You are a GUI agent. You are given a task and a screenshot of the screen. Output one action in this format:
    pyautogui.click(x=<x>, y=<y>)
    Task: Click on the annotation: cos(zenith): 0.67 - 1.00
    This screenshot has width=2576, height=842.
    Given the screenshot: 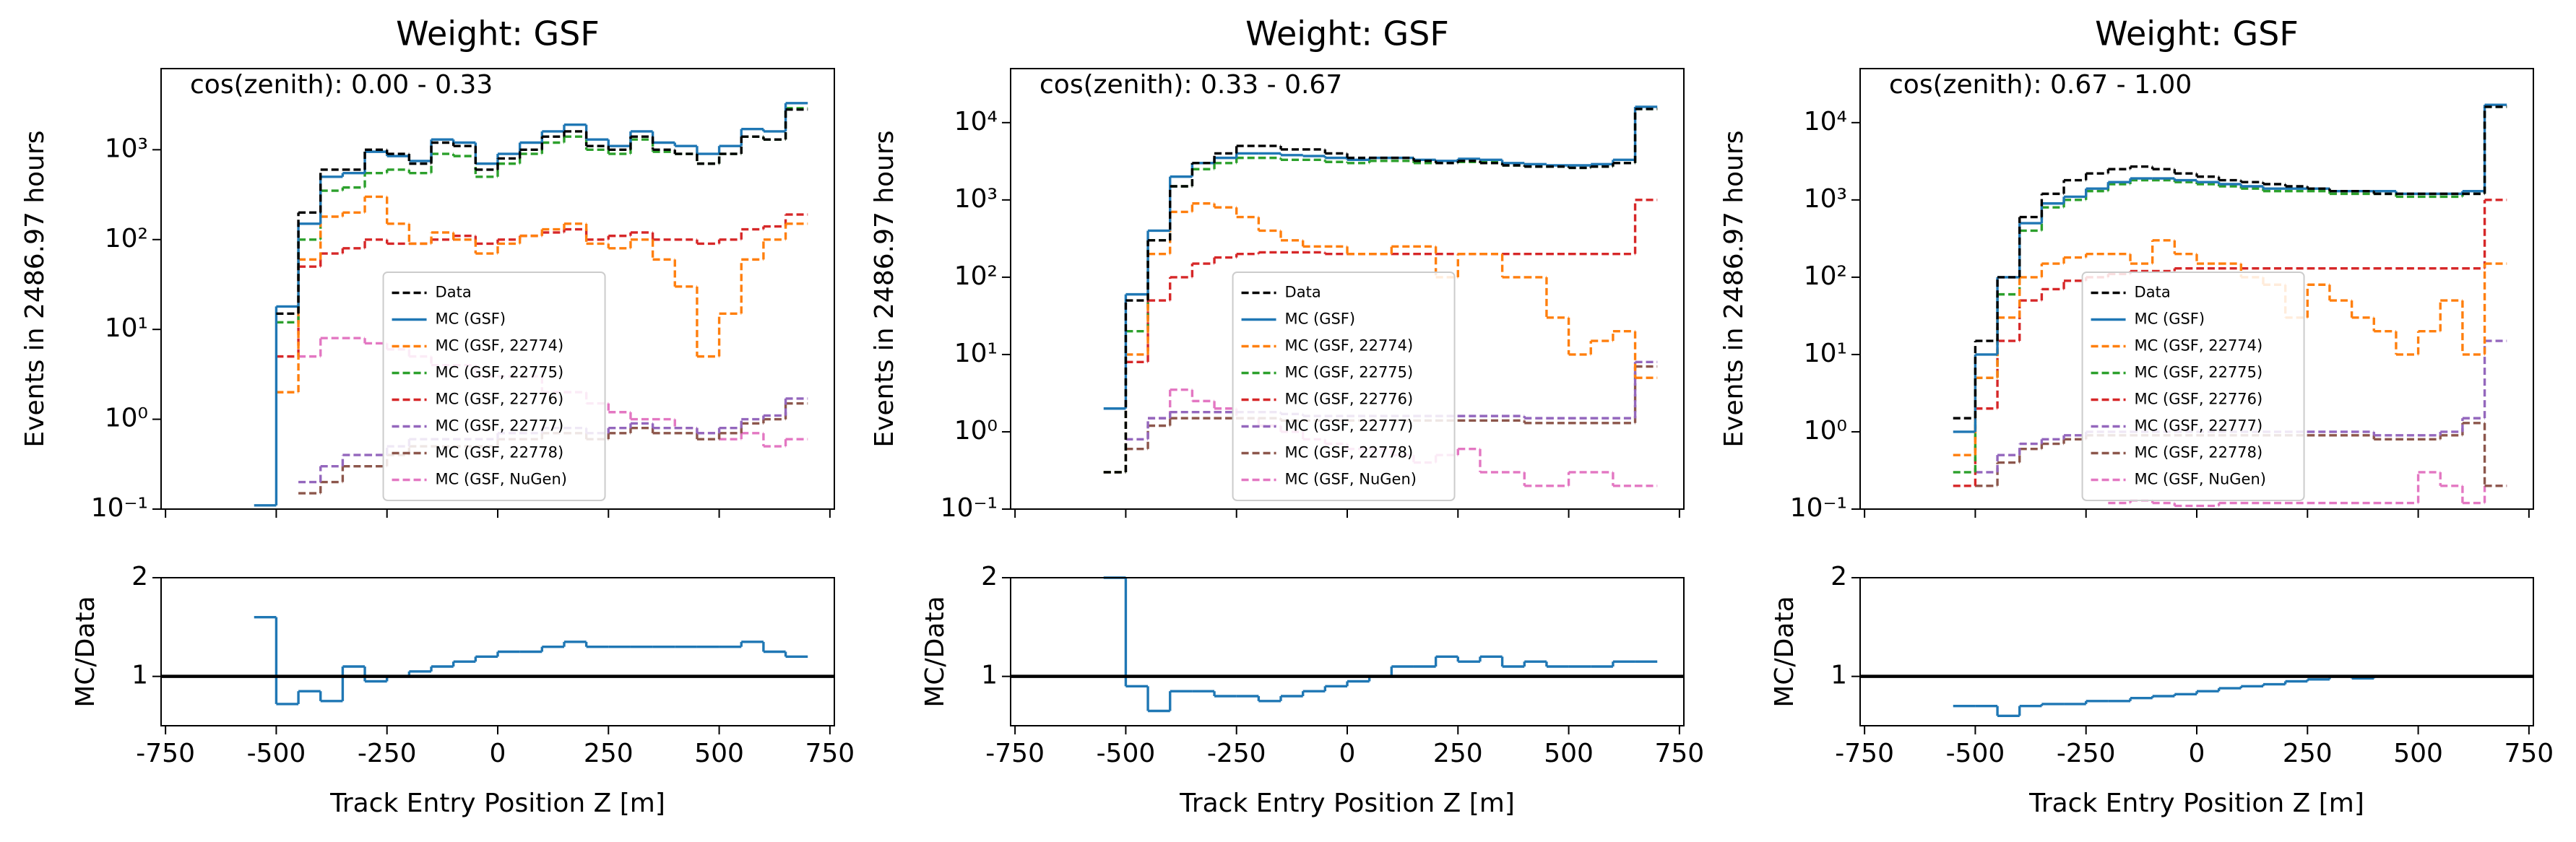 What is the action you would take?
    pyautogui.click(x=2040, y=85)
    